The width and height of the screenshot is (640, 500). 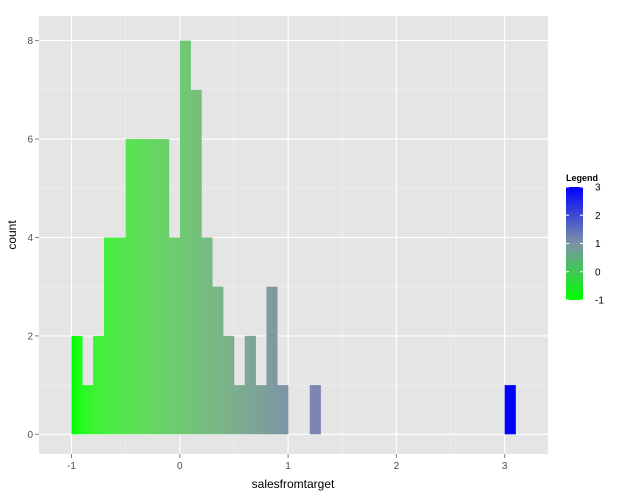 What do you see at coordinates (598, 272) in the screenshot?
I see `legend-label: 0` at bounding box center [598, 272].